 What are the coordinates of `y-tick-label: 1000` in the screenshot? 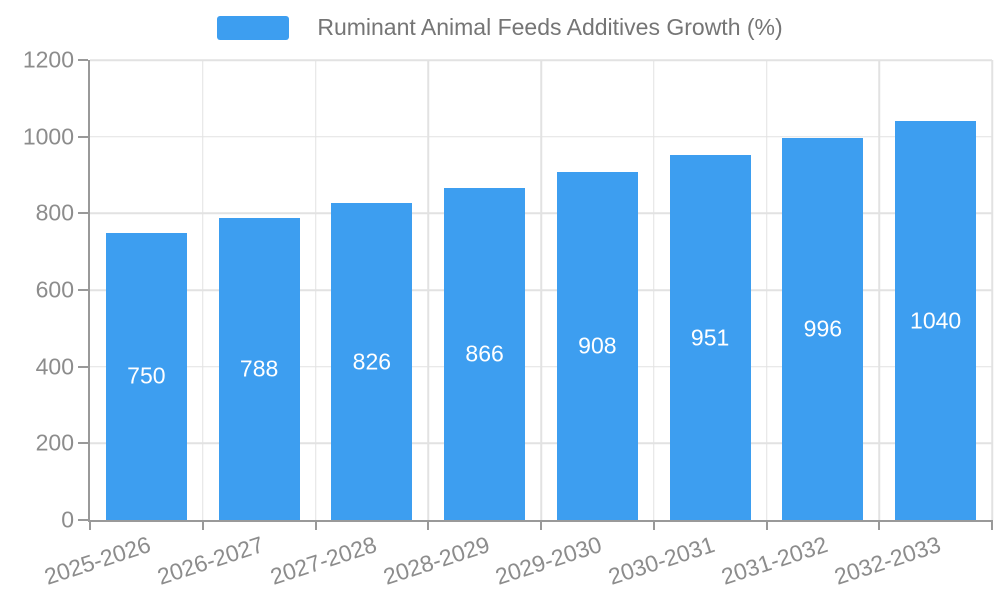 It's located at (48, 136).